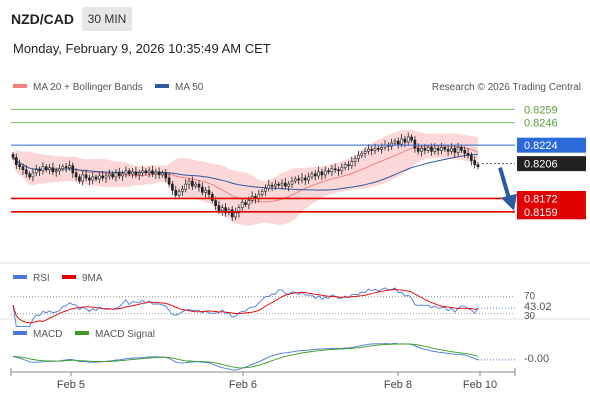 The width and height of the screenshot is (590, 400). Describe the element at coordinates (189, 87) in the screenshot. I see `legend-ma50: MA 50` at that location.